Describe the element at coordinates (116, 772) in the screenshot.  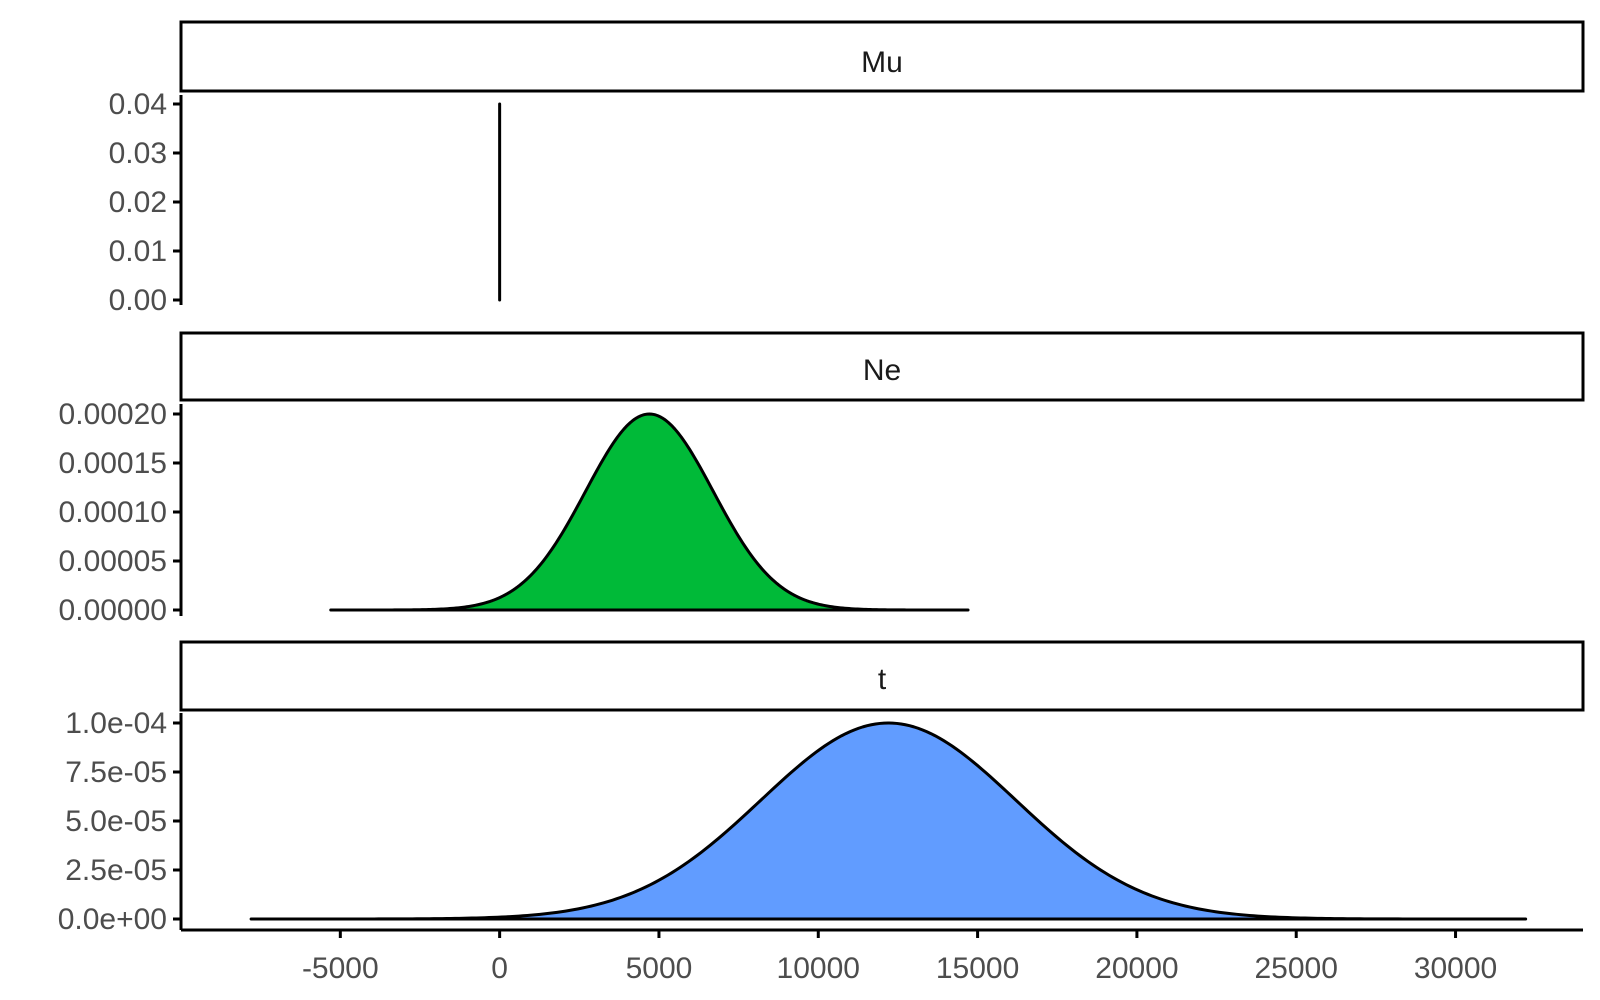
I see `y-tick-label-t: 7.5e-05` at that location.